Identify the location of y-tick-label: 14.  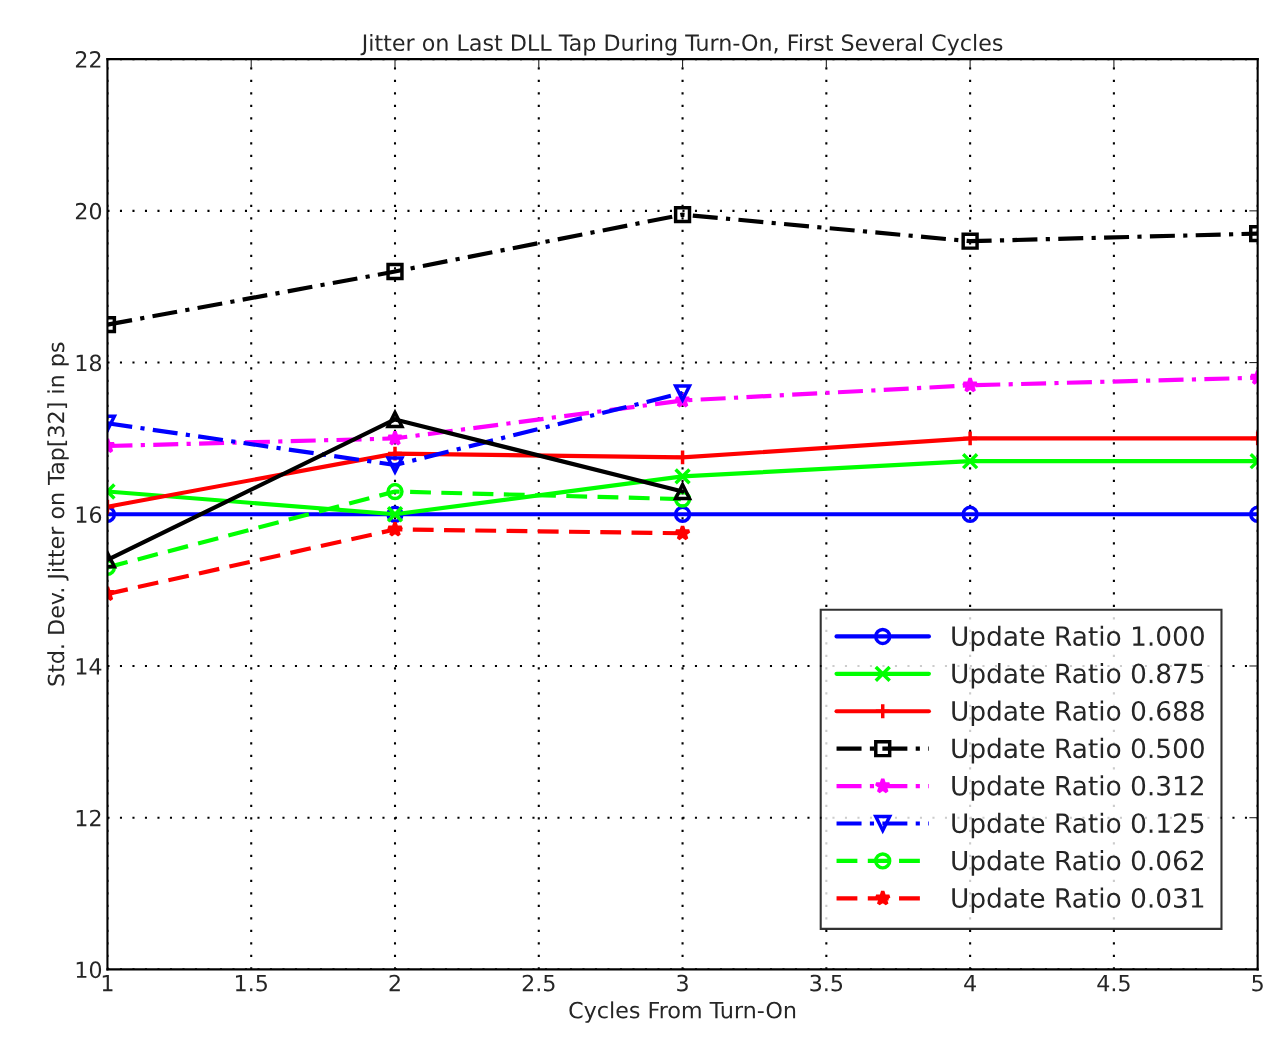
(89, 666).